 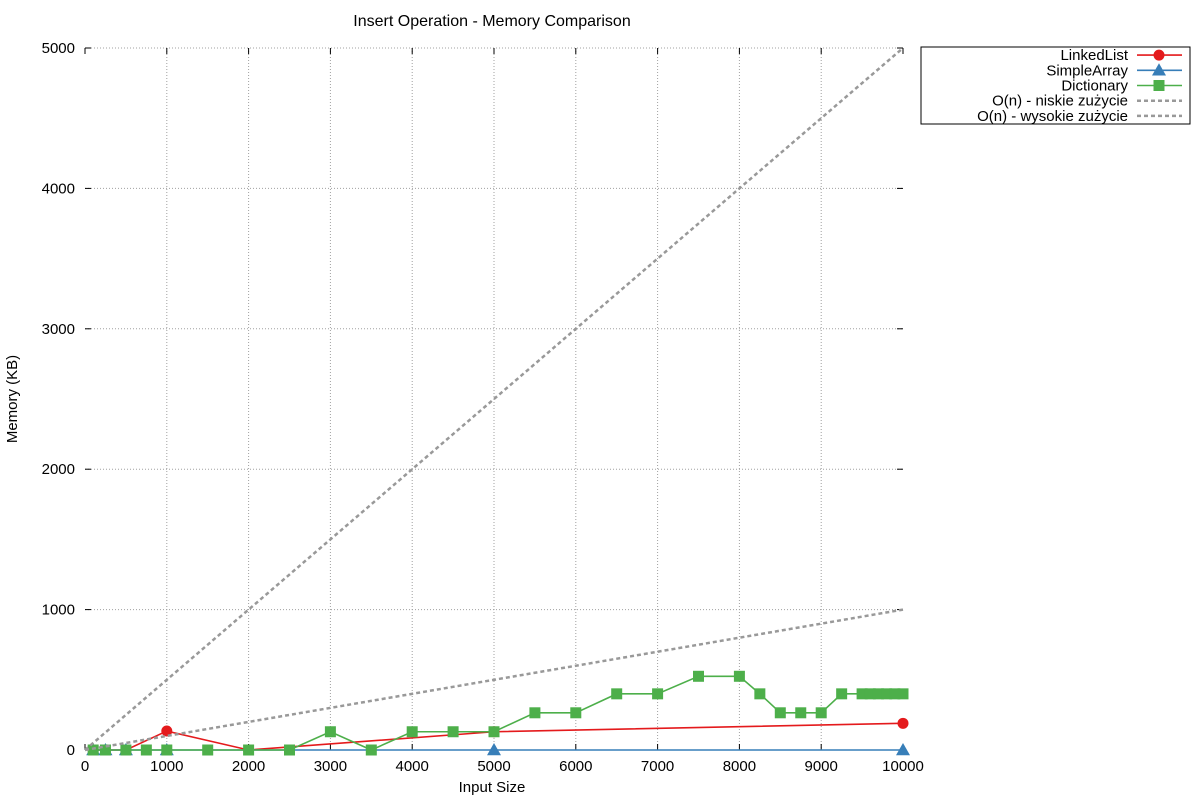 What do you see at coordinates (58, 610) in the screenshot?
I see `y-tick-label: 1000` at bounding box center [58, 610].